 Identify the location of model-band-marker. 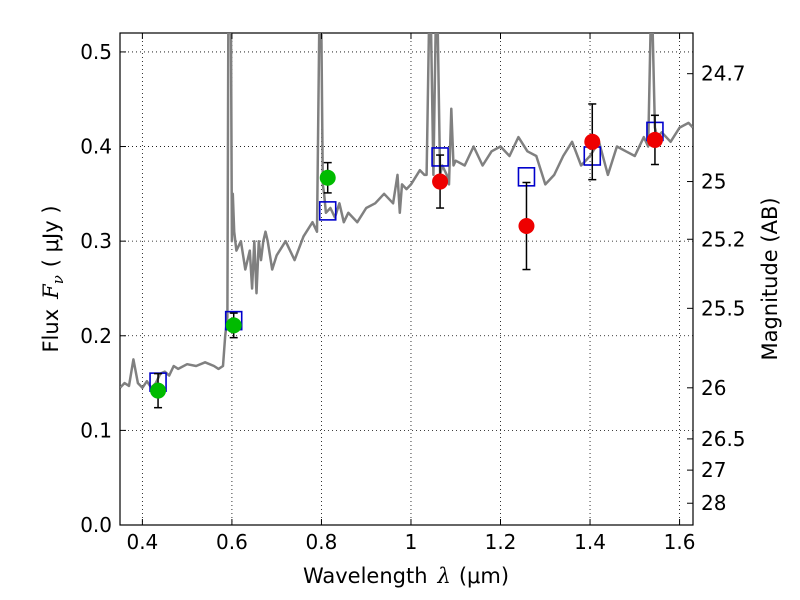
(327, 211).